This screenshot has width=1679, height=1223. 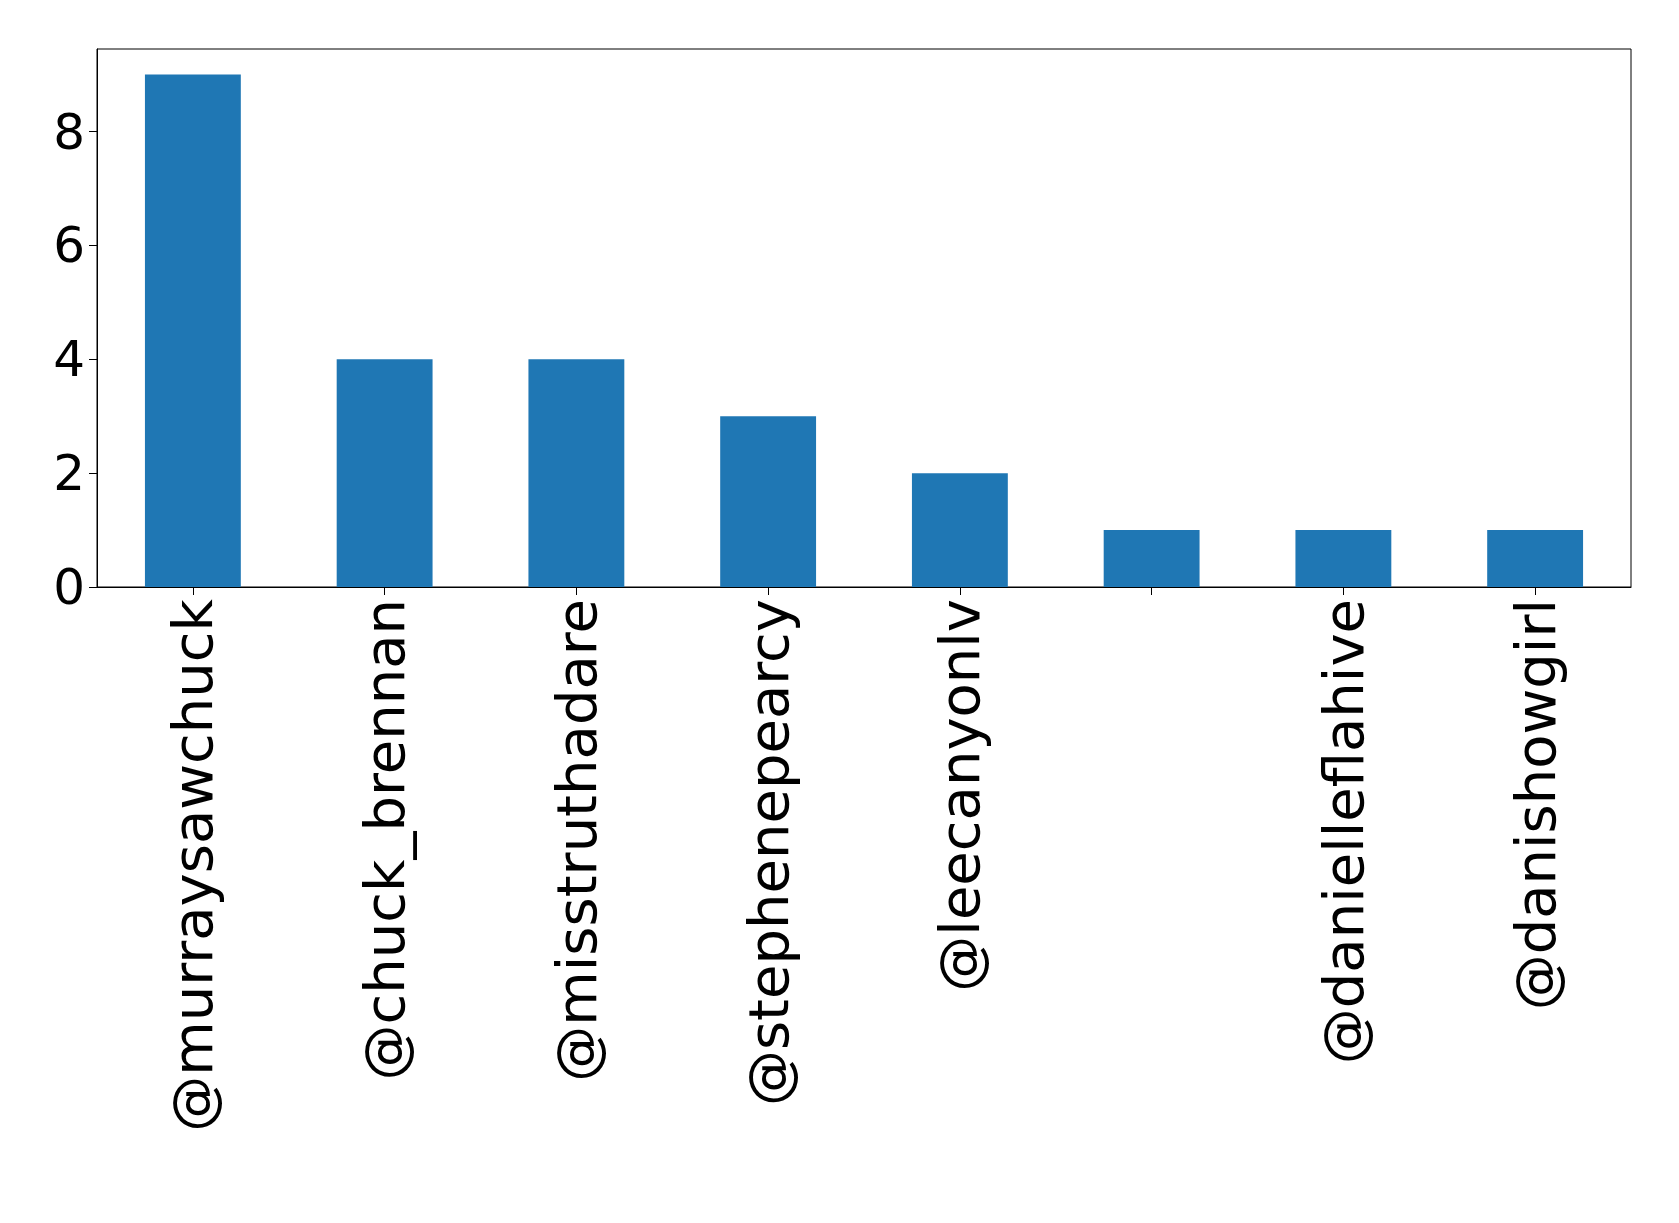 I want to click on x-tick-label: @misstruthadare, so click(x=576, y=840).